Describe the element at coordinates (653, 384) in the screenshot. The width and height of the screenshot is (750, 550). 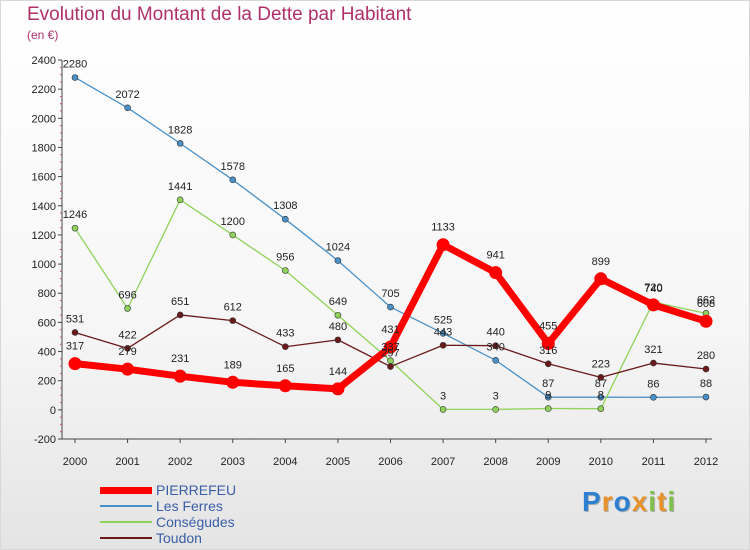
I see `data-label: 86` at that location.